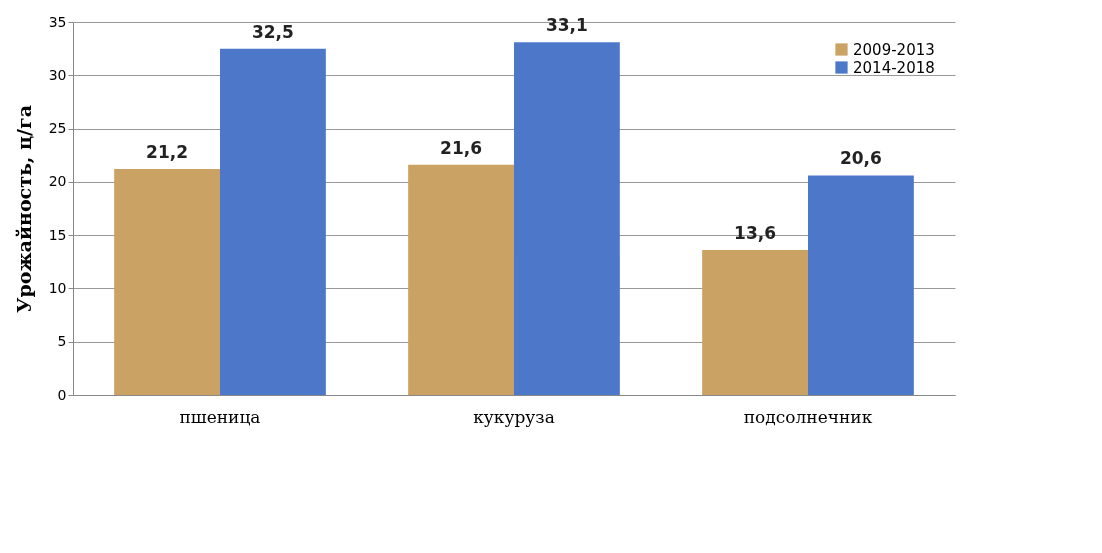 This screenshot has width=1102, height=553. I want to click on data-label: 20,6, so click(860, 158).